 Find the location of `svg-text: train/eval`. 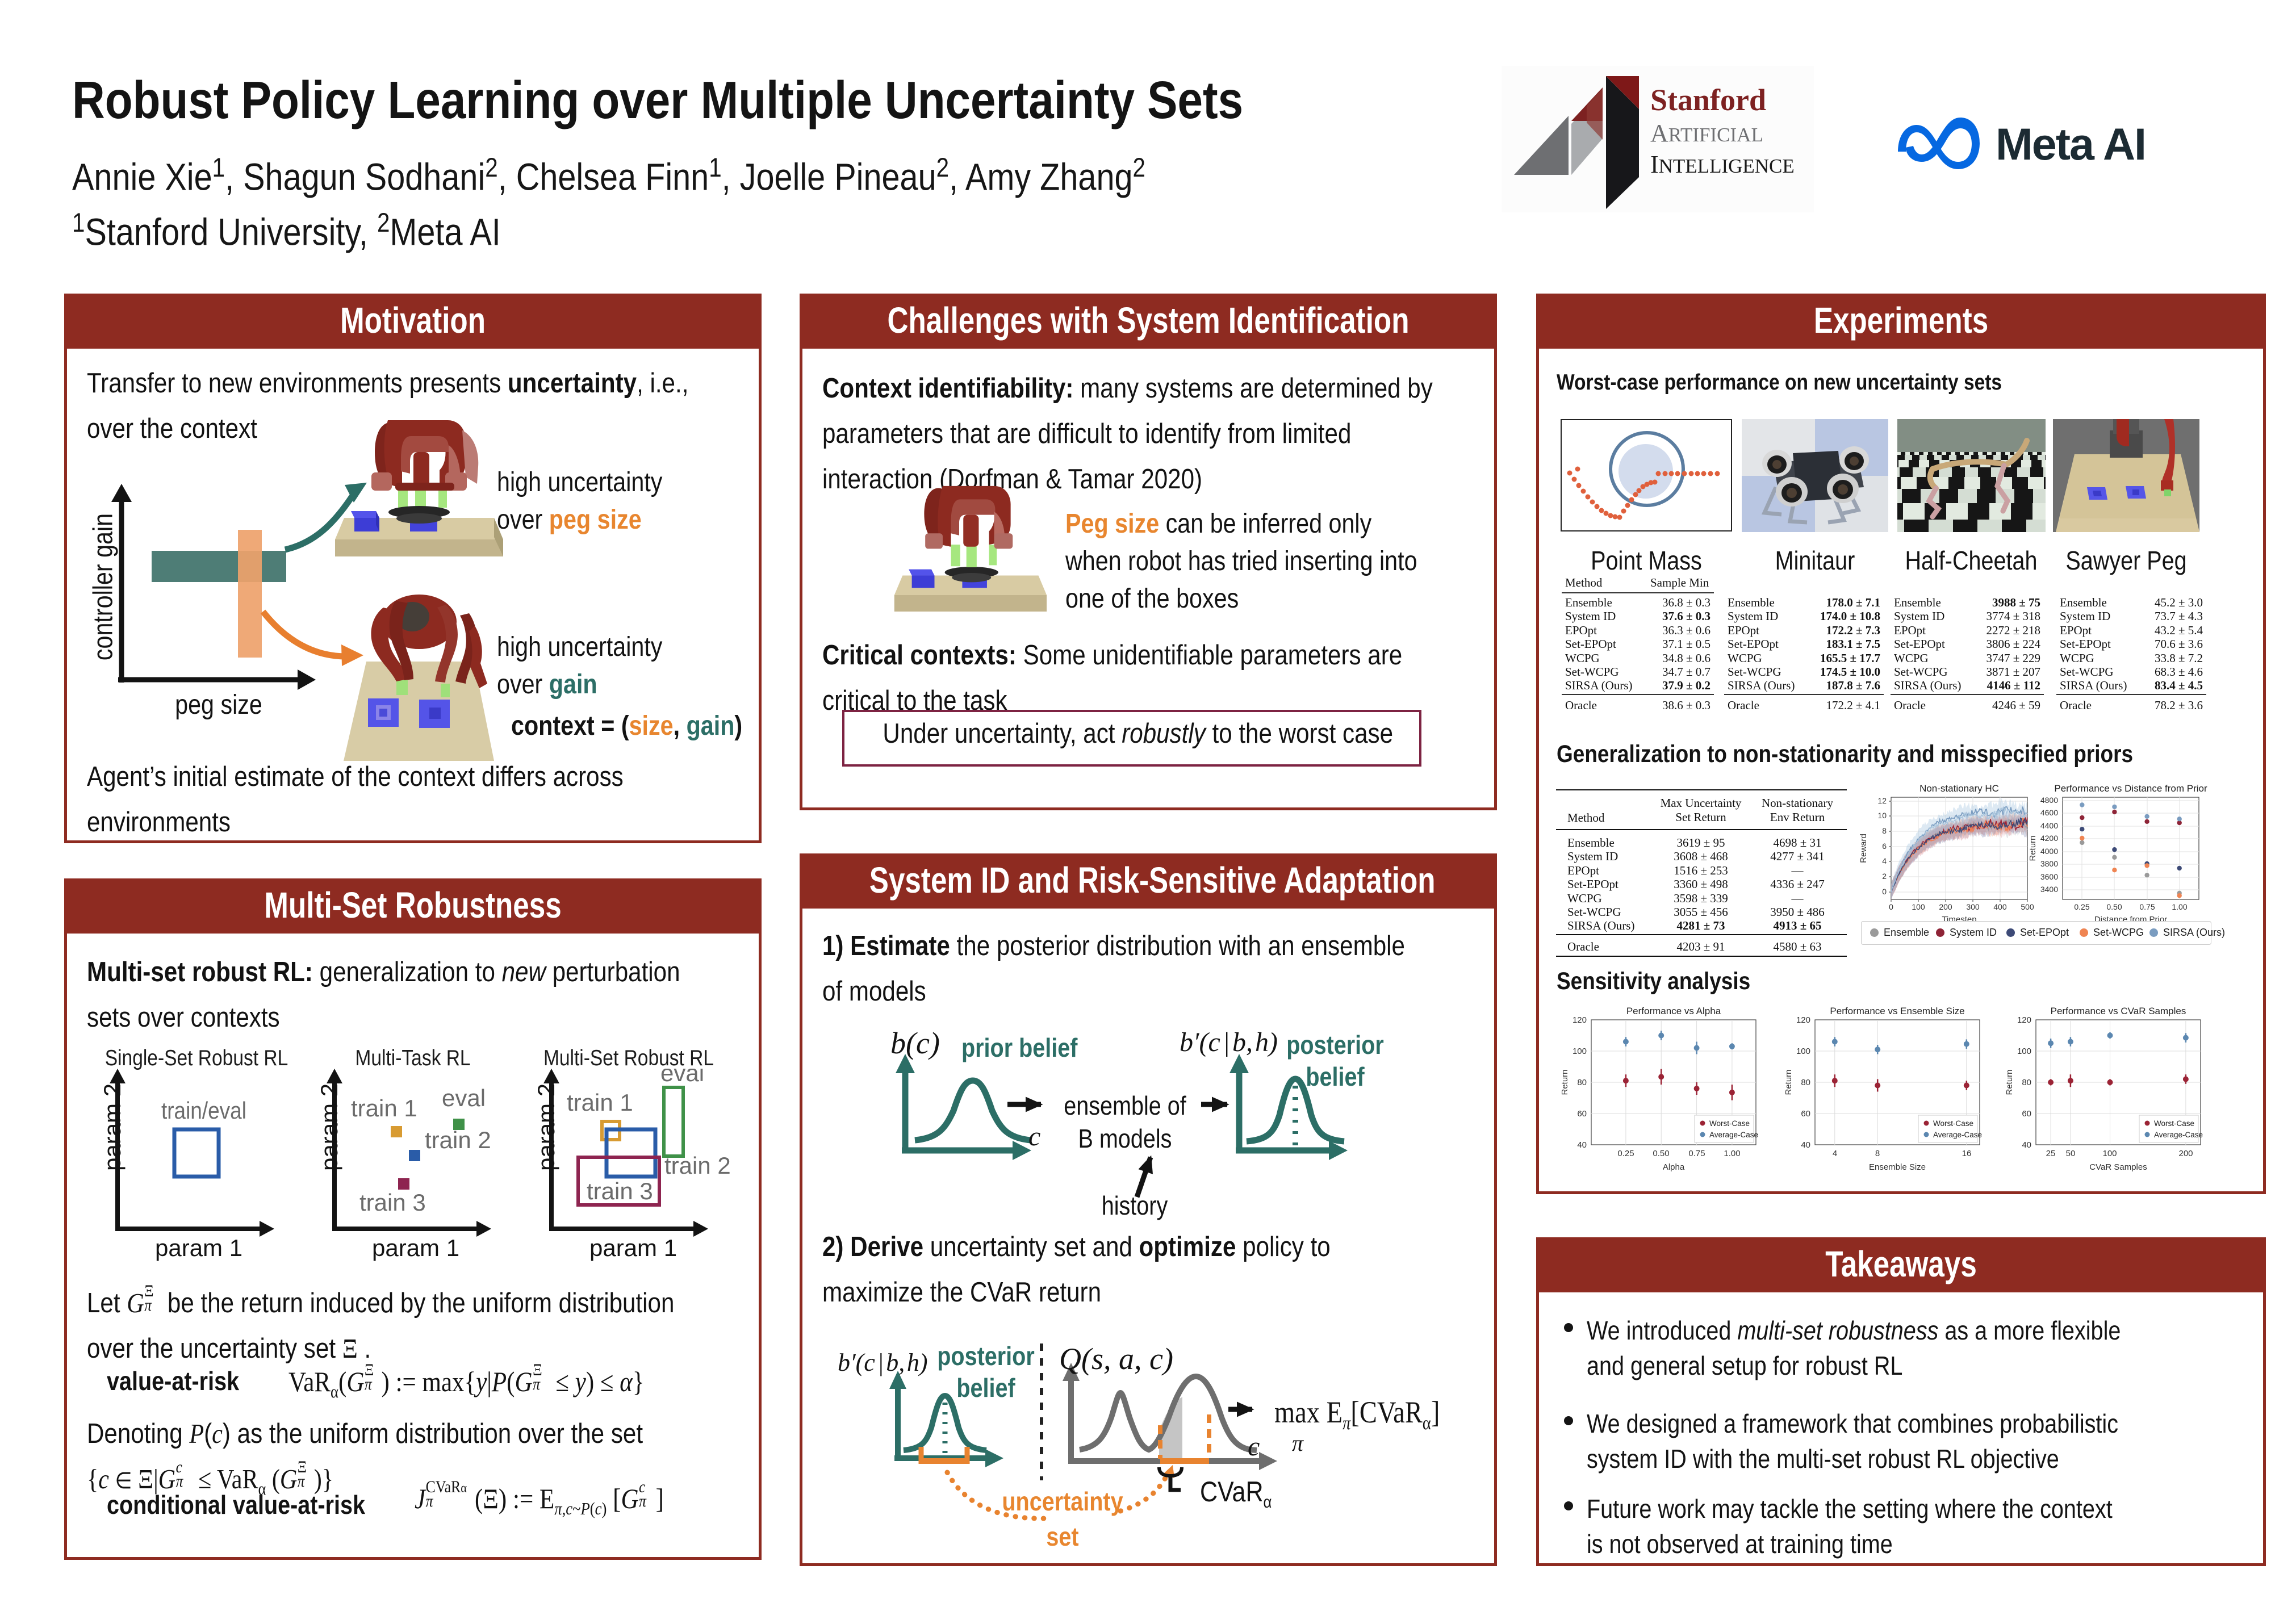

svg-text: train/eval is located at coordinates (203, 1111).